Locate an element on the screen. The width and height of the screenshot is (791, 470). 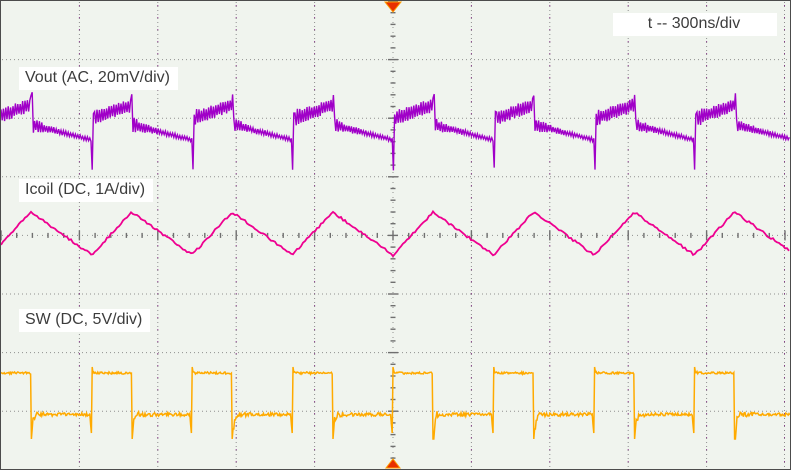
trigger-marker-top is located at coordinates (393, 7).